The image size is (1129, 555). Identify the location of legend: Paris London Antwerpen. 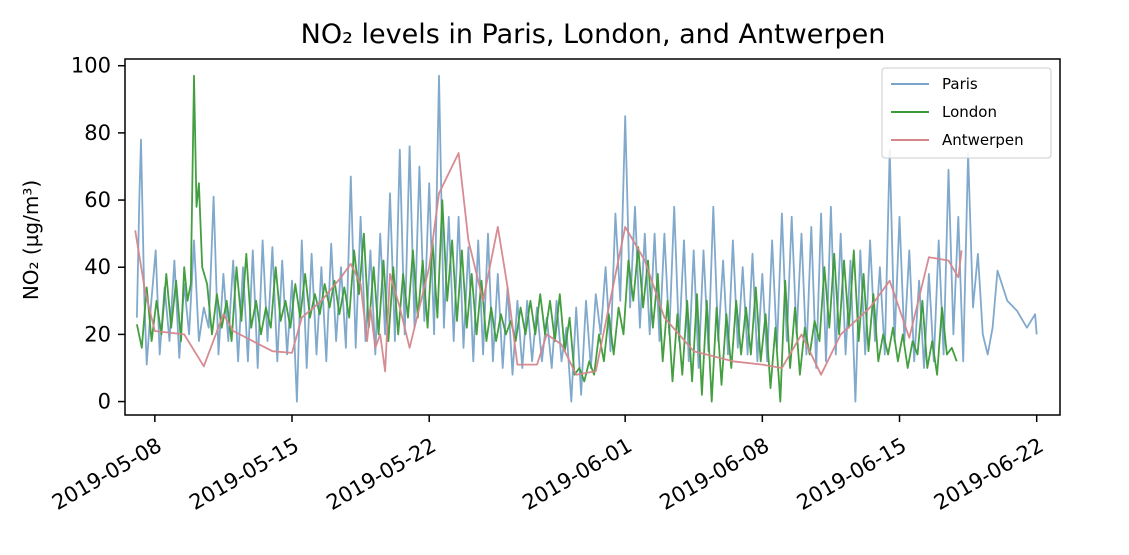
(966, 113).